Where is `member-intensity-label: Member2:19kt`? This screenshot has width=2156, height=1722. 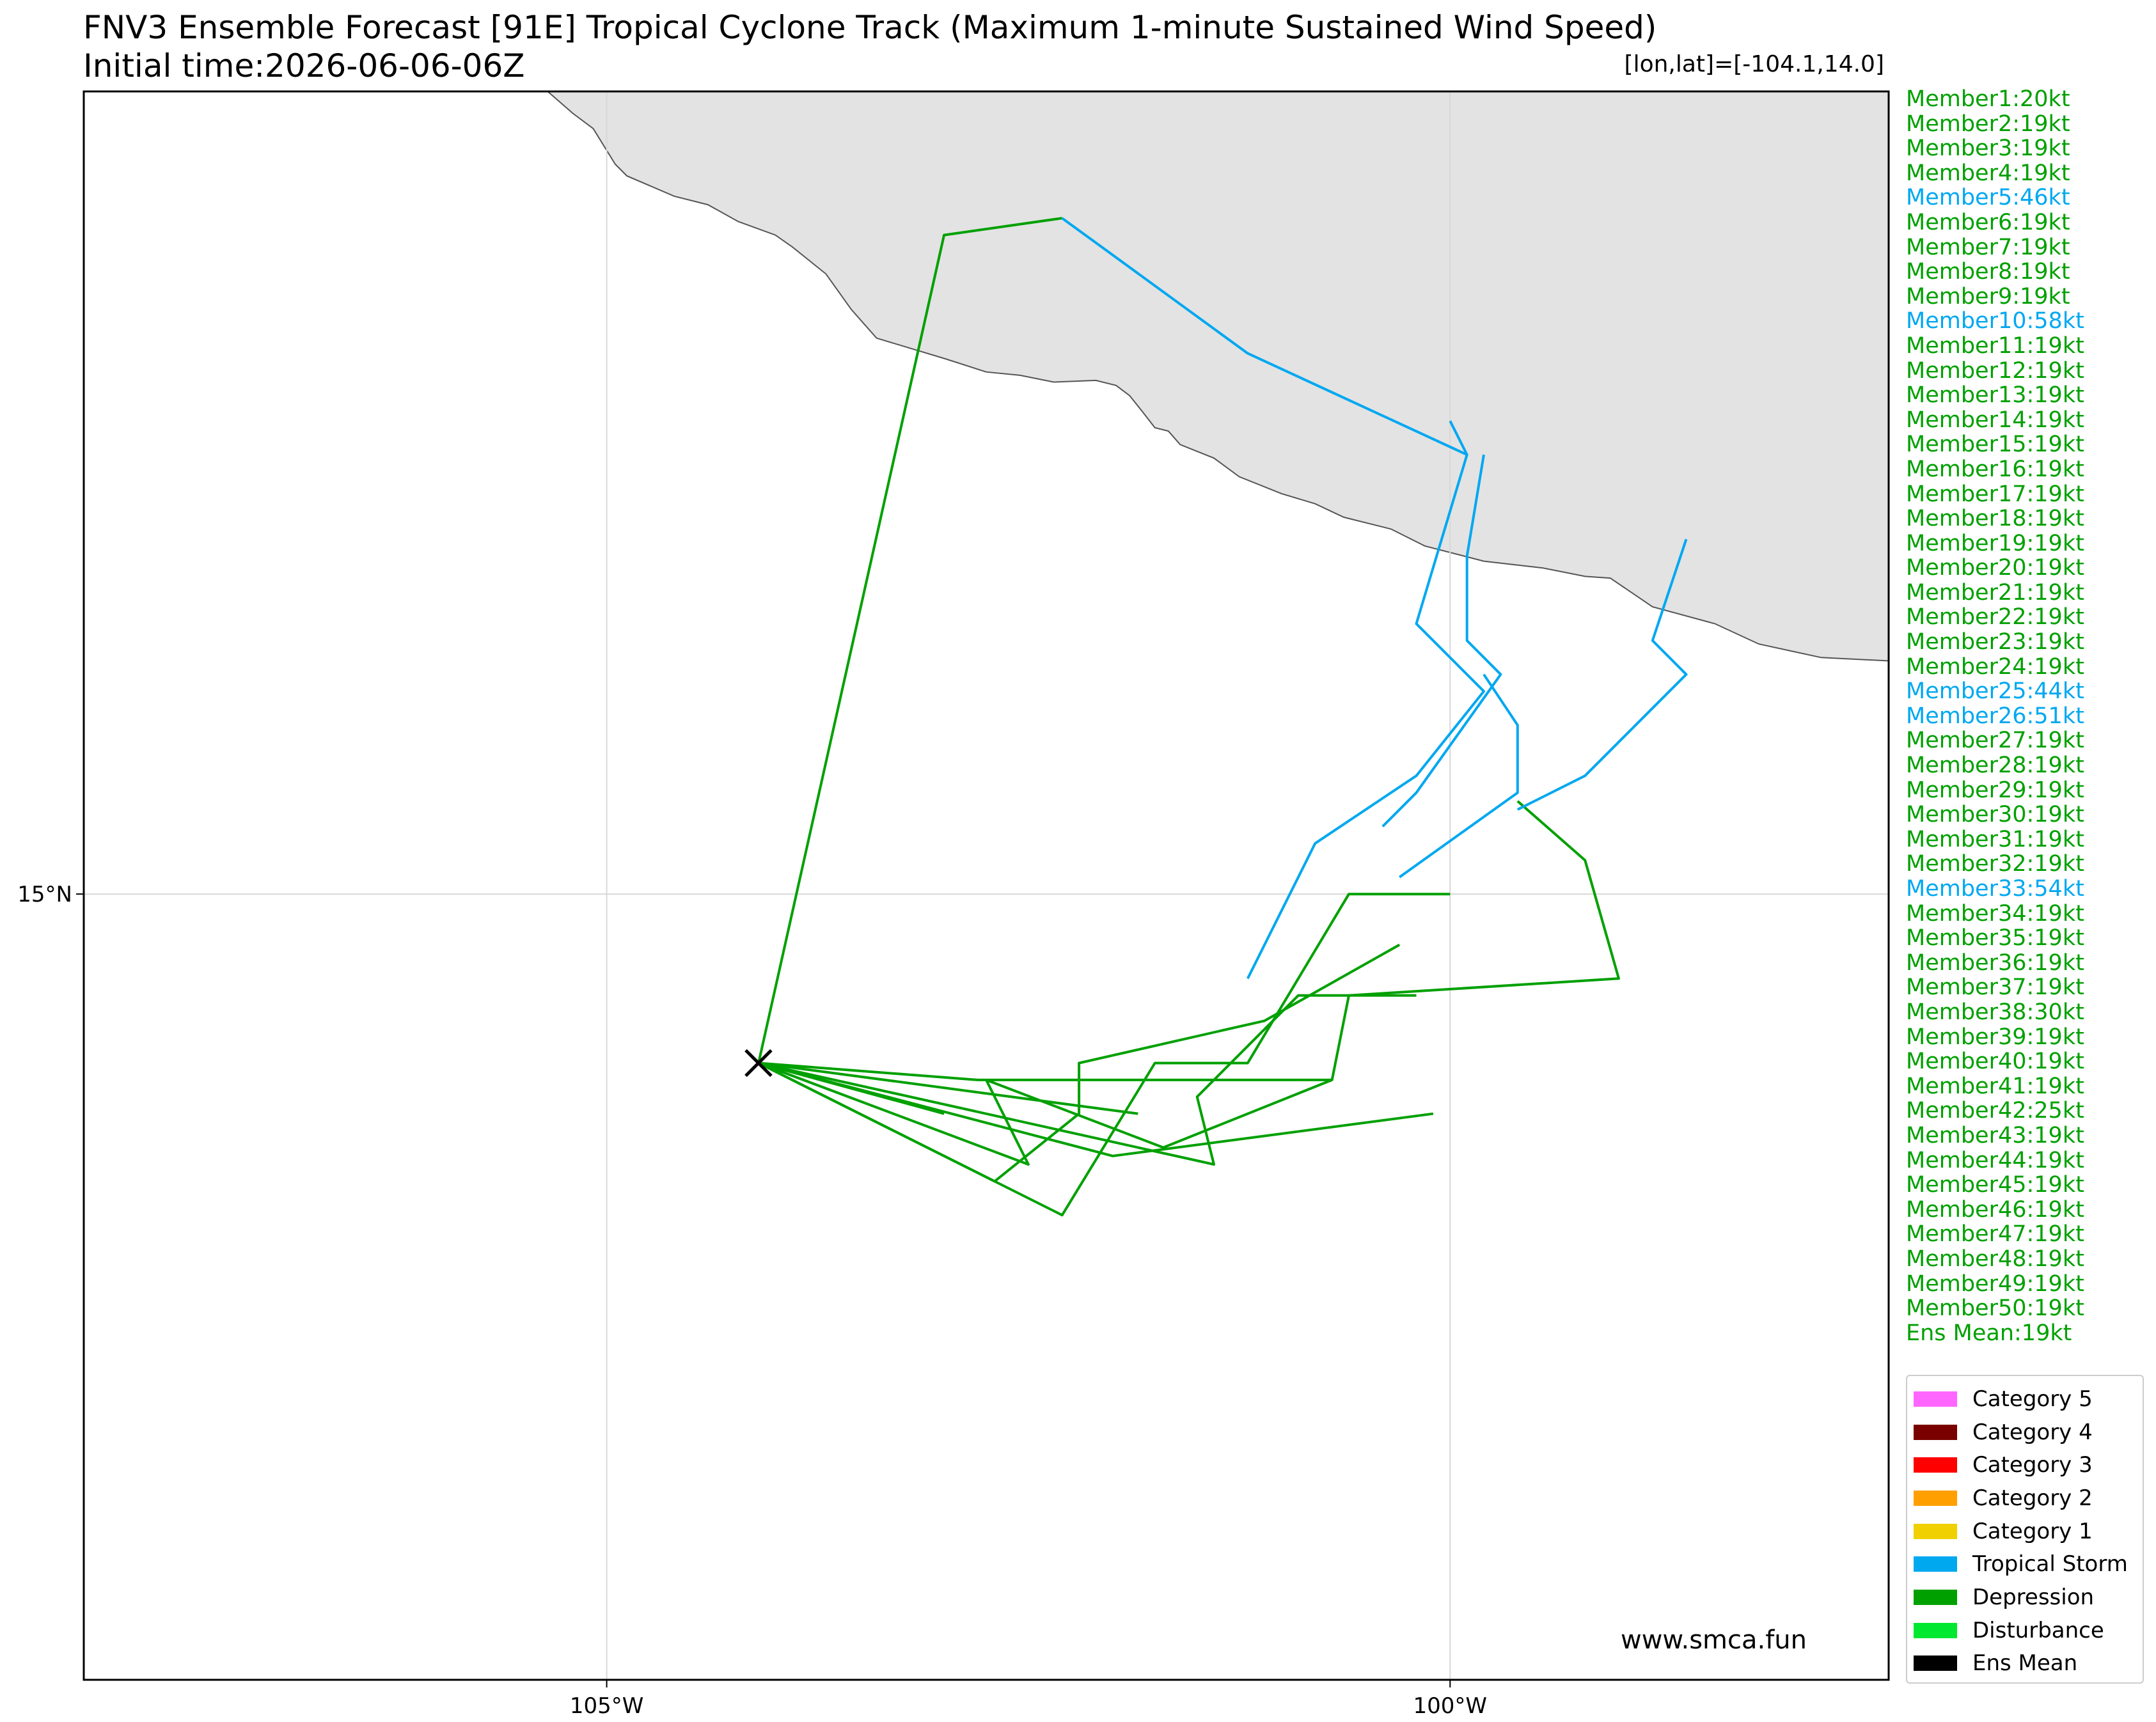
member-intensity-label: Member2:19kt is located at coordinates (1988, 124).